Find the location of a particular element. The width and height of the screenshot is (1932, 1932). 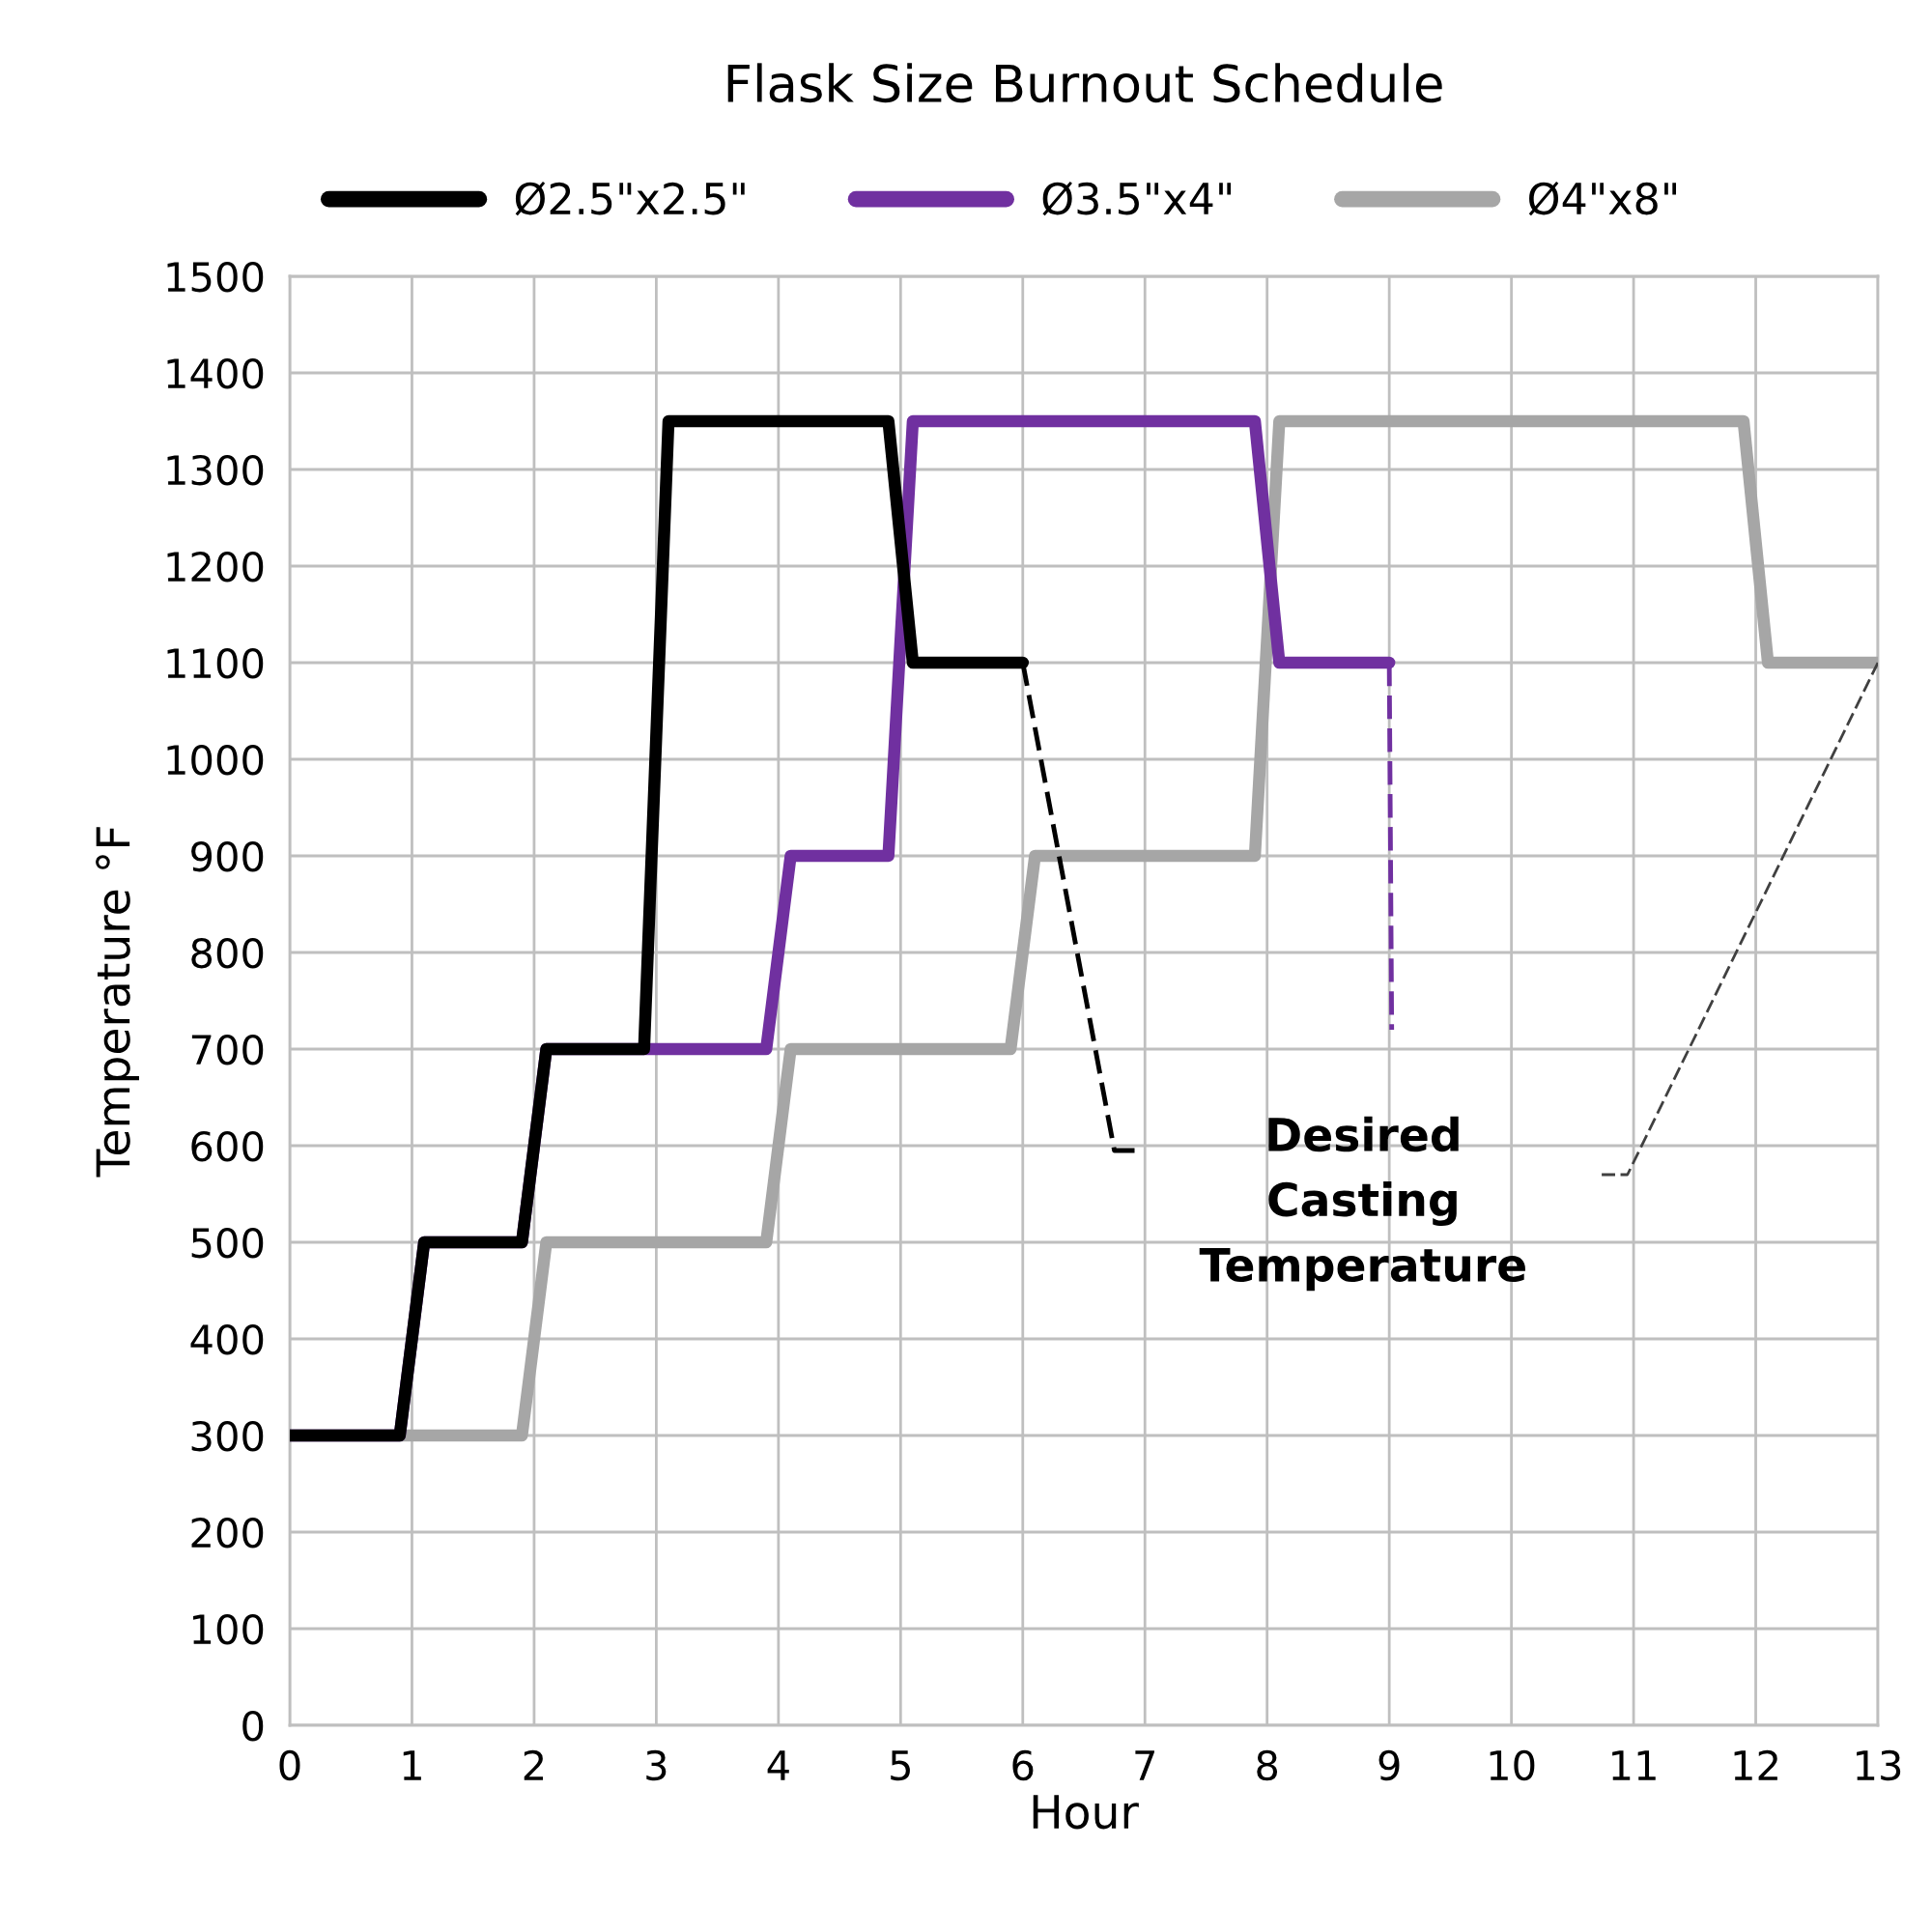

y-tick-label: 1200 is located at coordinates (215, 566).